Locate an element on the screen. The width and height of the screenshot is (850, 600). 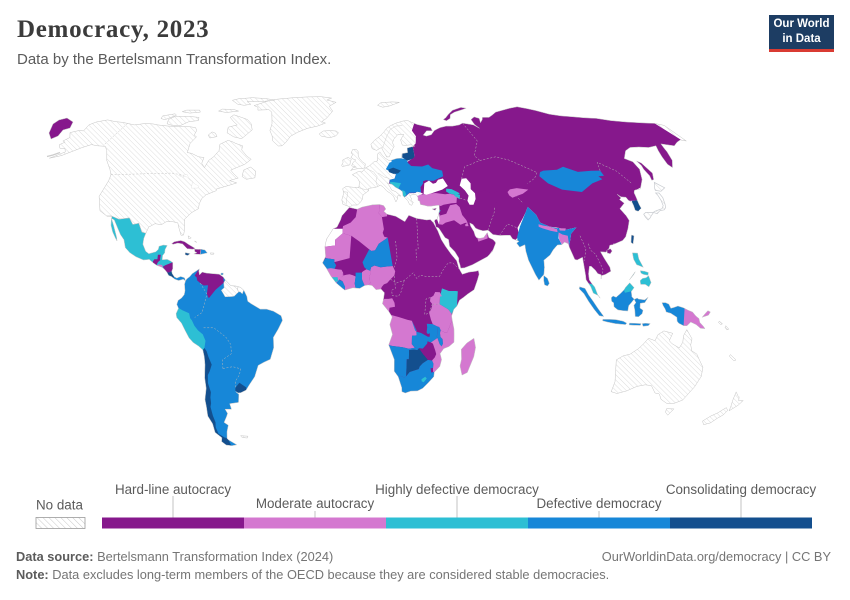
svg-text: Consolidating democracy is located at coordinates (741, 489).